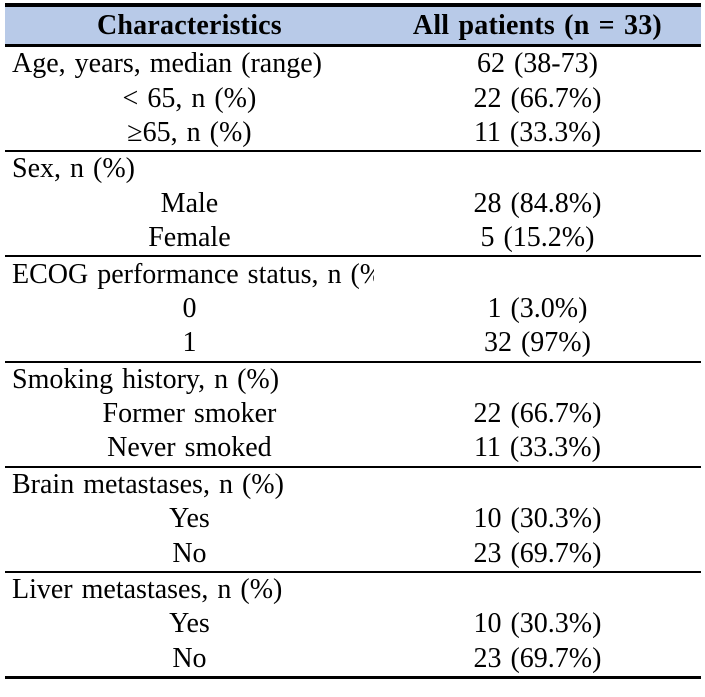 This screenshot has width=705, height=697. Describe the element at coordinates (193, 274) in the screenshot. I see `characteristic-label: ECOG performance status, n (%)` at that location.